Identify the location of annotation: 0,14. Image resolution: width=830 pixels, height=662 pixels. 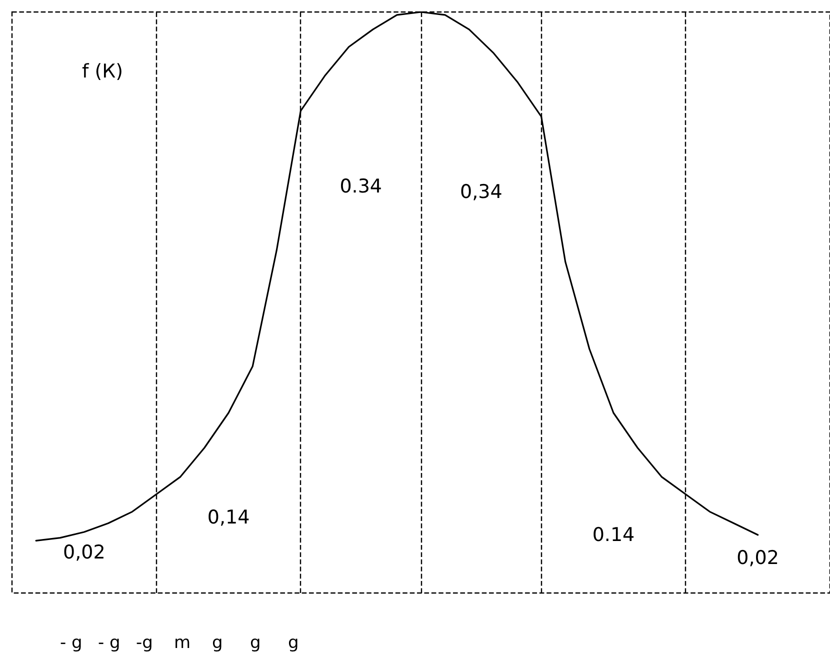
(228, 517).